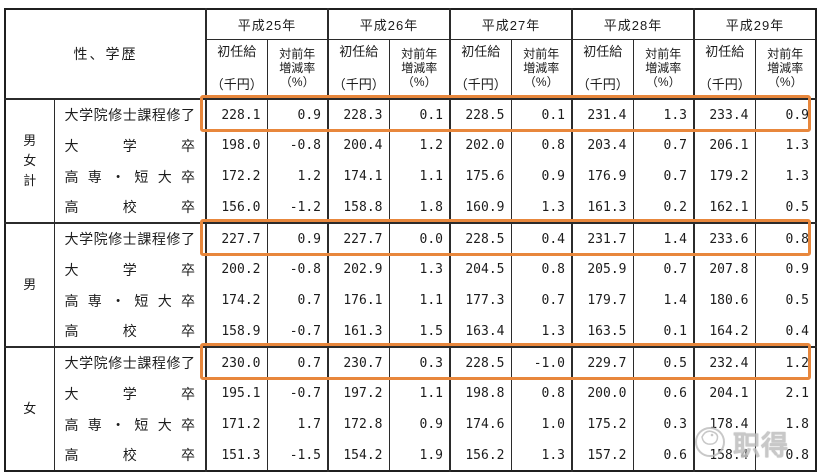  Describe the element at coordinates (480, 331) in the screenshot. I see `salary-value: 163.4` at that location.